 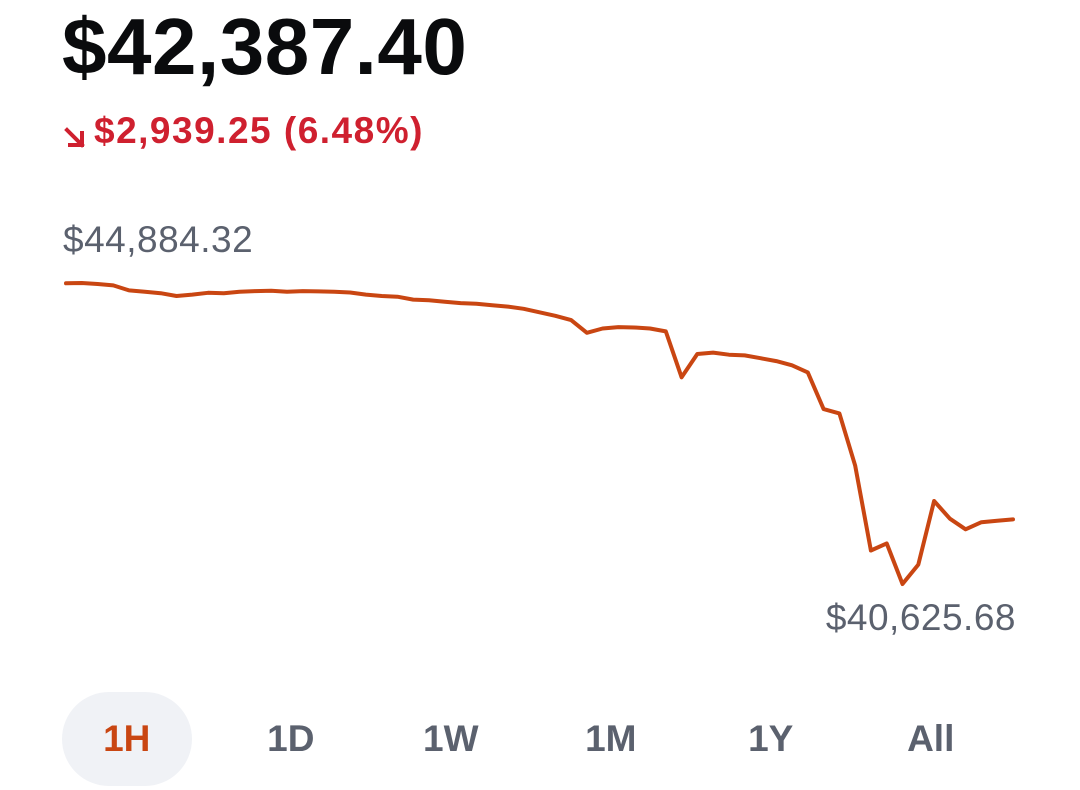 What do you see at coordinates (542, 739) in the screenshot?
I see `timeframe-tabs: 1H 1D 1W 1M 1Y All` at bounding box center [542, 739].